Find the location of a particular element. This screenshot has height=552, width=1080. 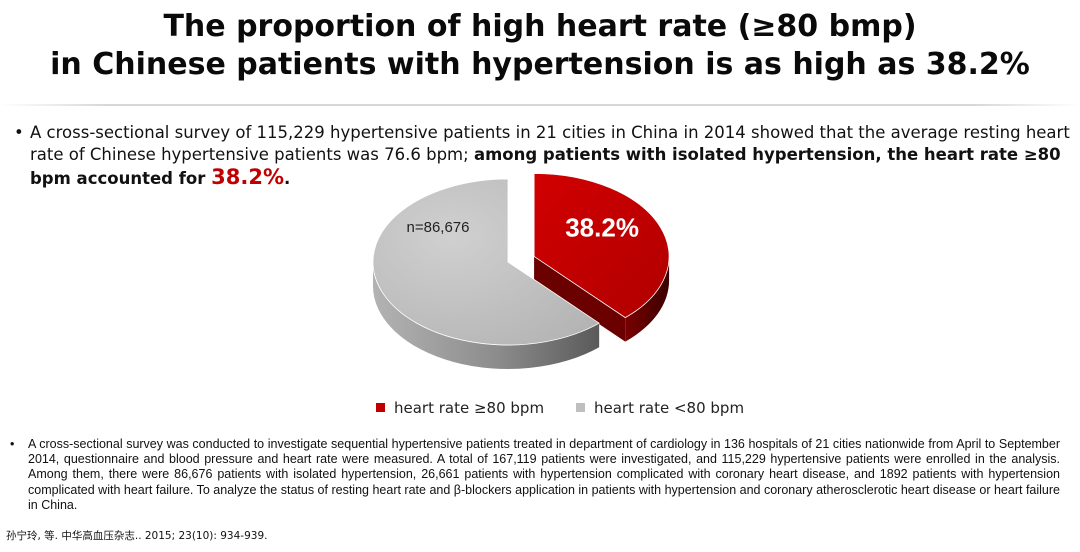

summary-highlight-percent: 38.2% is located at coordinates (247, 177).